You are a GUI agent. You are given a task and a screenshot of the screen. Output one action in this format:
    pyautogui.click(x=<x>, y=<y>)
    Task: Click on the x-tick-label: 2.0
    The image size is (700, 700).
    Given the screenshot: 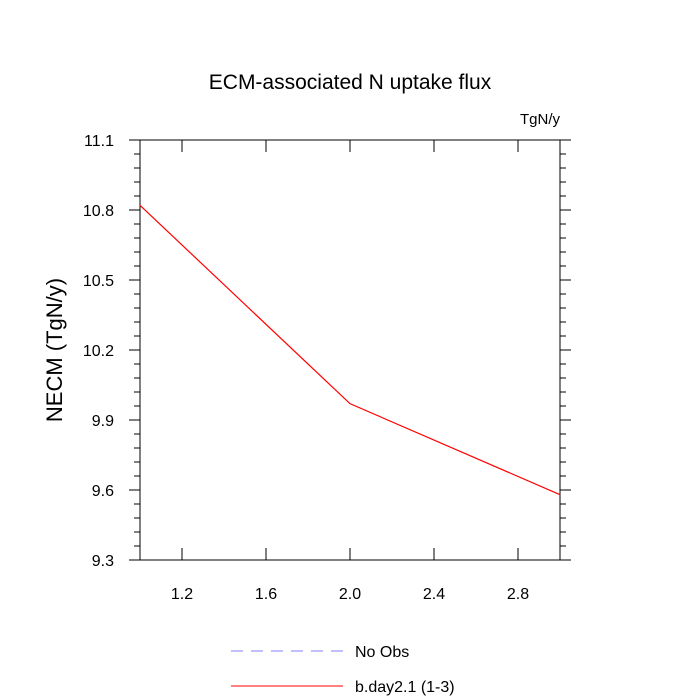 What is the action you would take?
    pyautogui.click(x=350, y=594)
    